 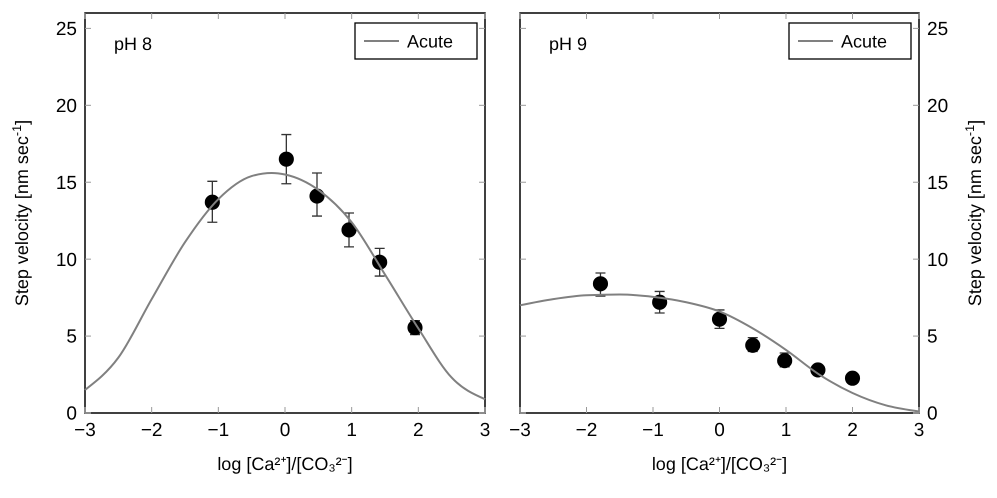 What do you see at coordinates (932, 337) in the screenshot?
I see `y2-tick-label: 5` at bounding box center [932, 337].